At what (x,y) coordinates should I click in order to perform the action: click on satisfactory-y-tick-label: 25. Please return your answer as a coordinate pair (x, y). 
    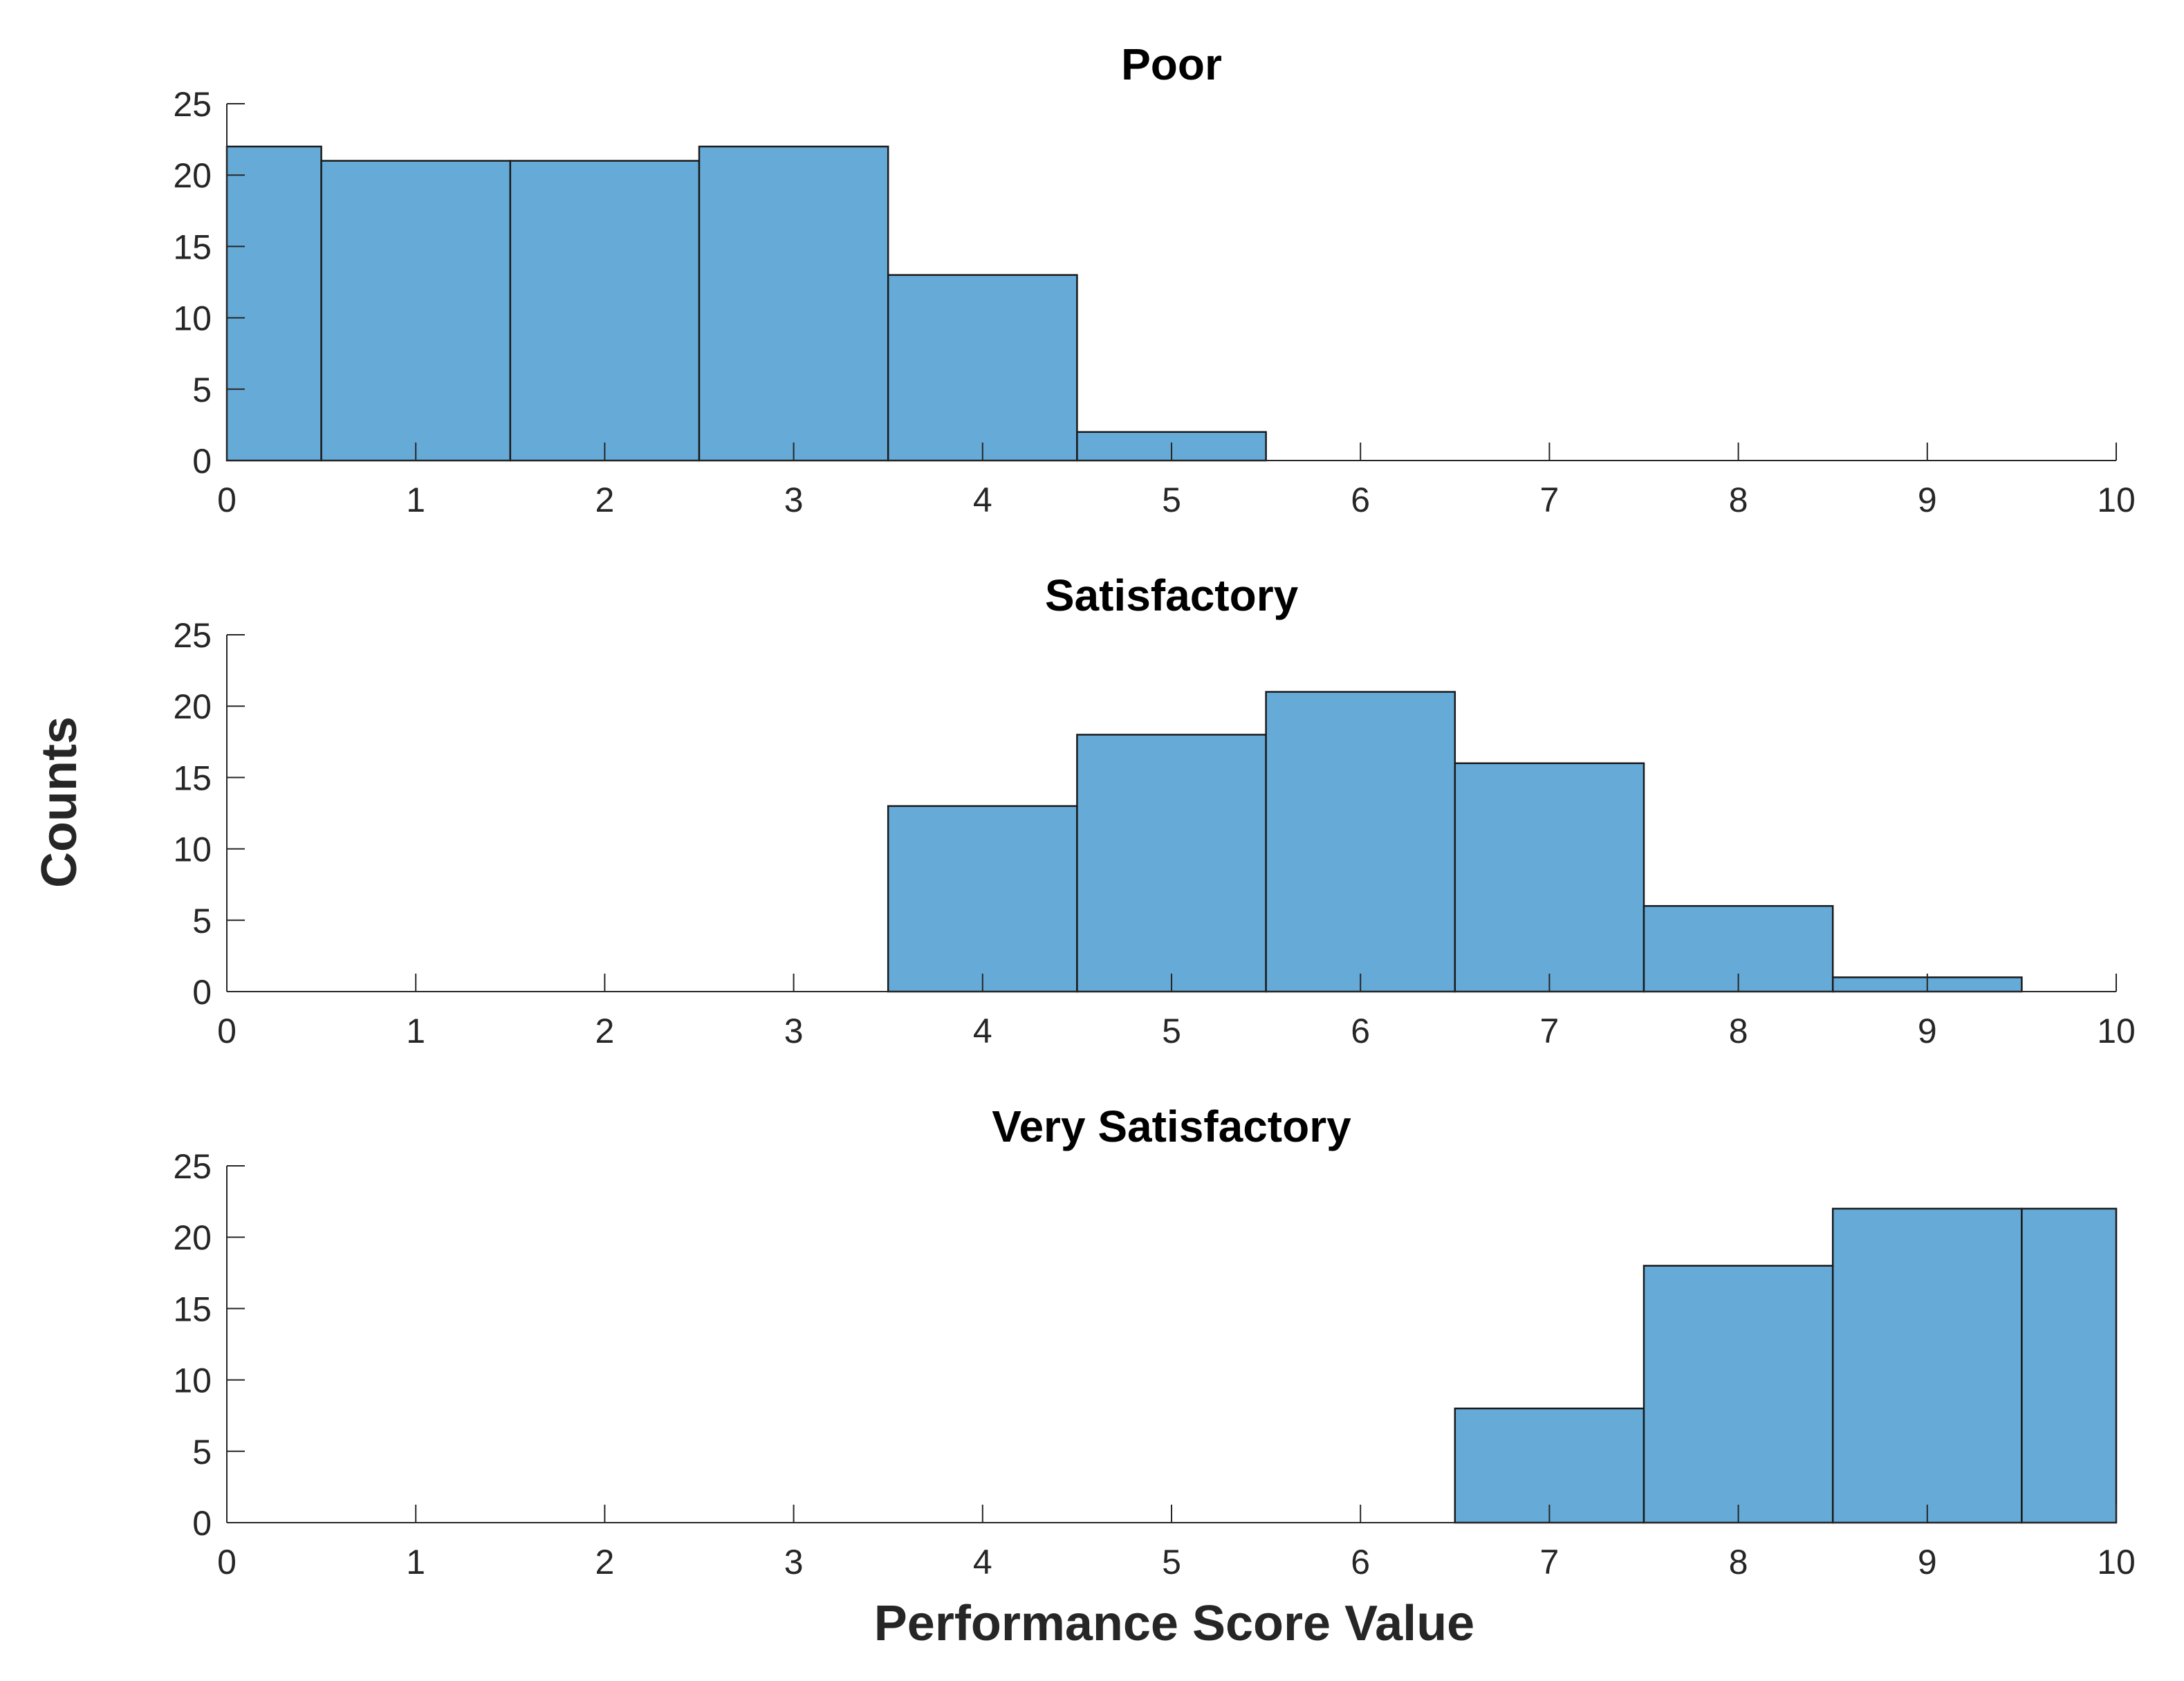
    Looking at the image, I should click on (192, 635).